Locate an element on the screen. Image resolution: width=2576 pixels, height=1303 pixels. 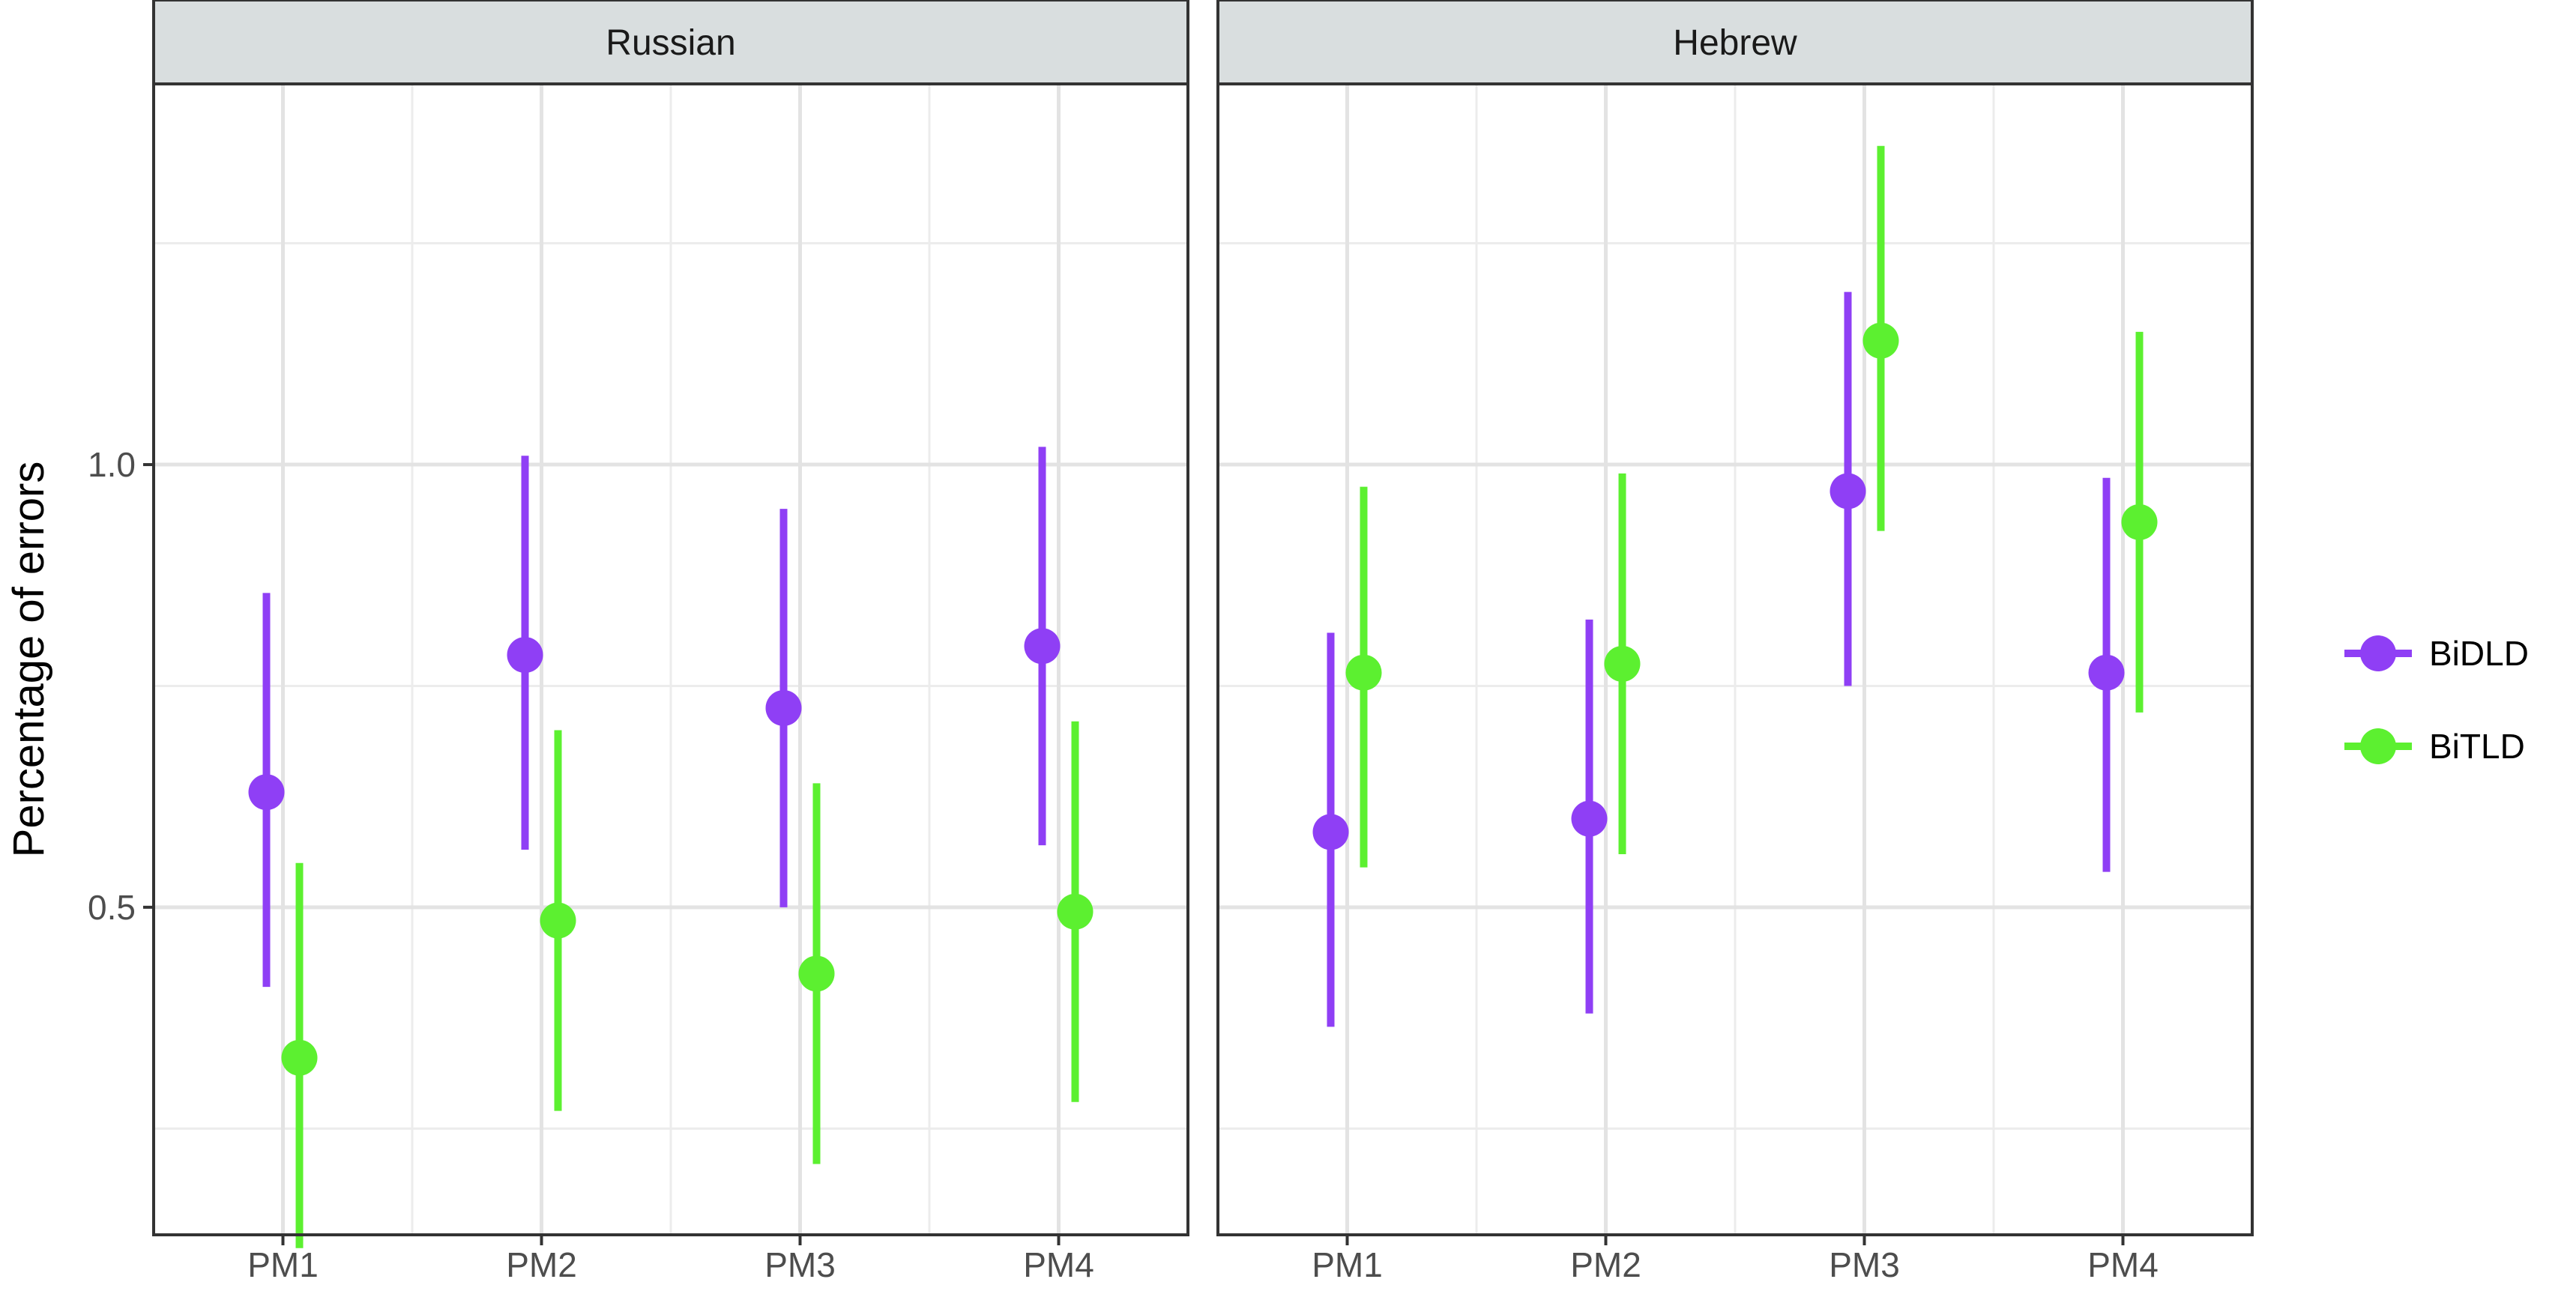
facet-strip-label: Hebrew is located at coordinates (1735, 43).